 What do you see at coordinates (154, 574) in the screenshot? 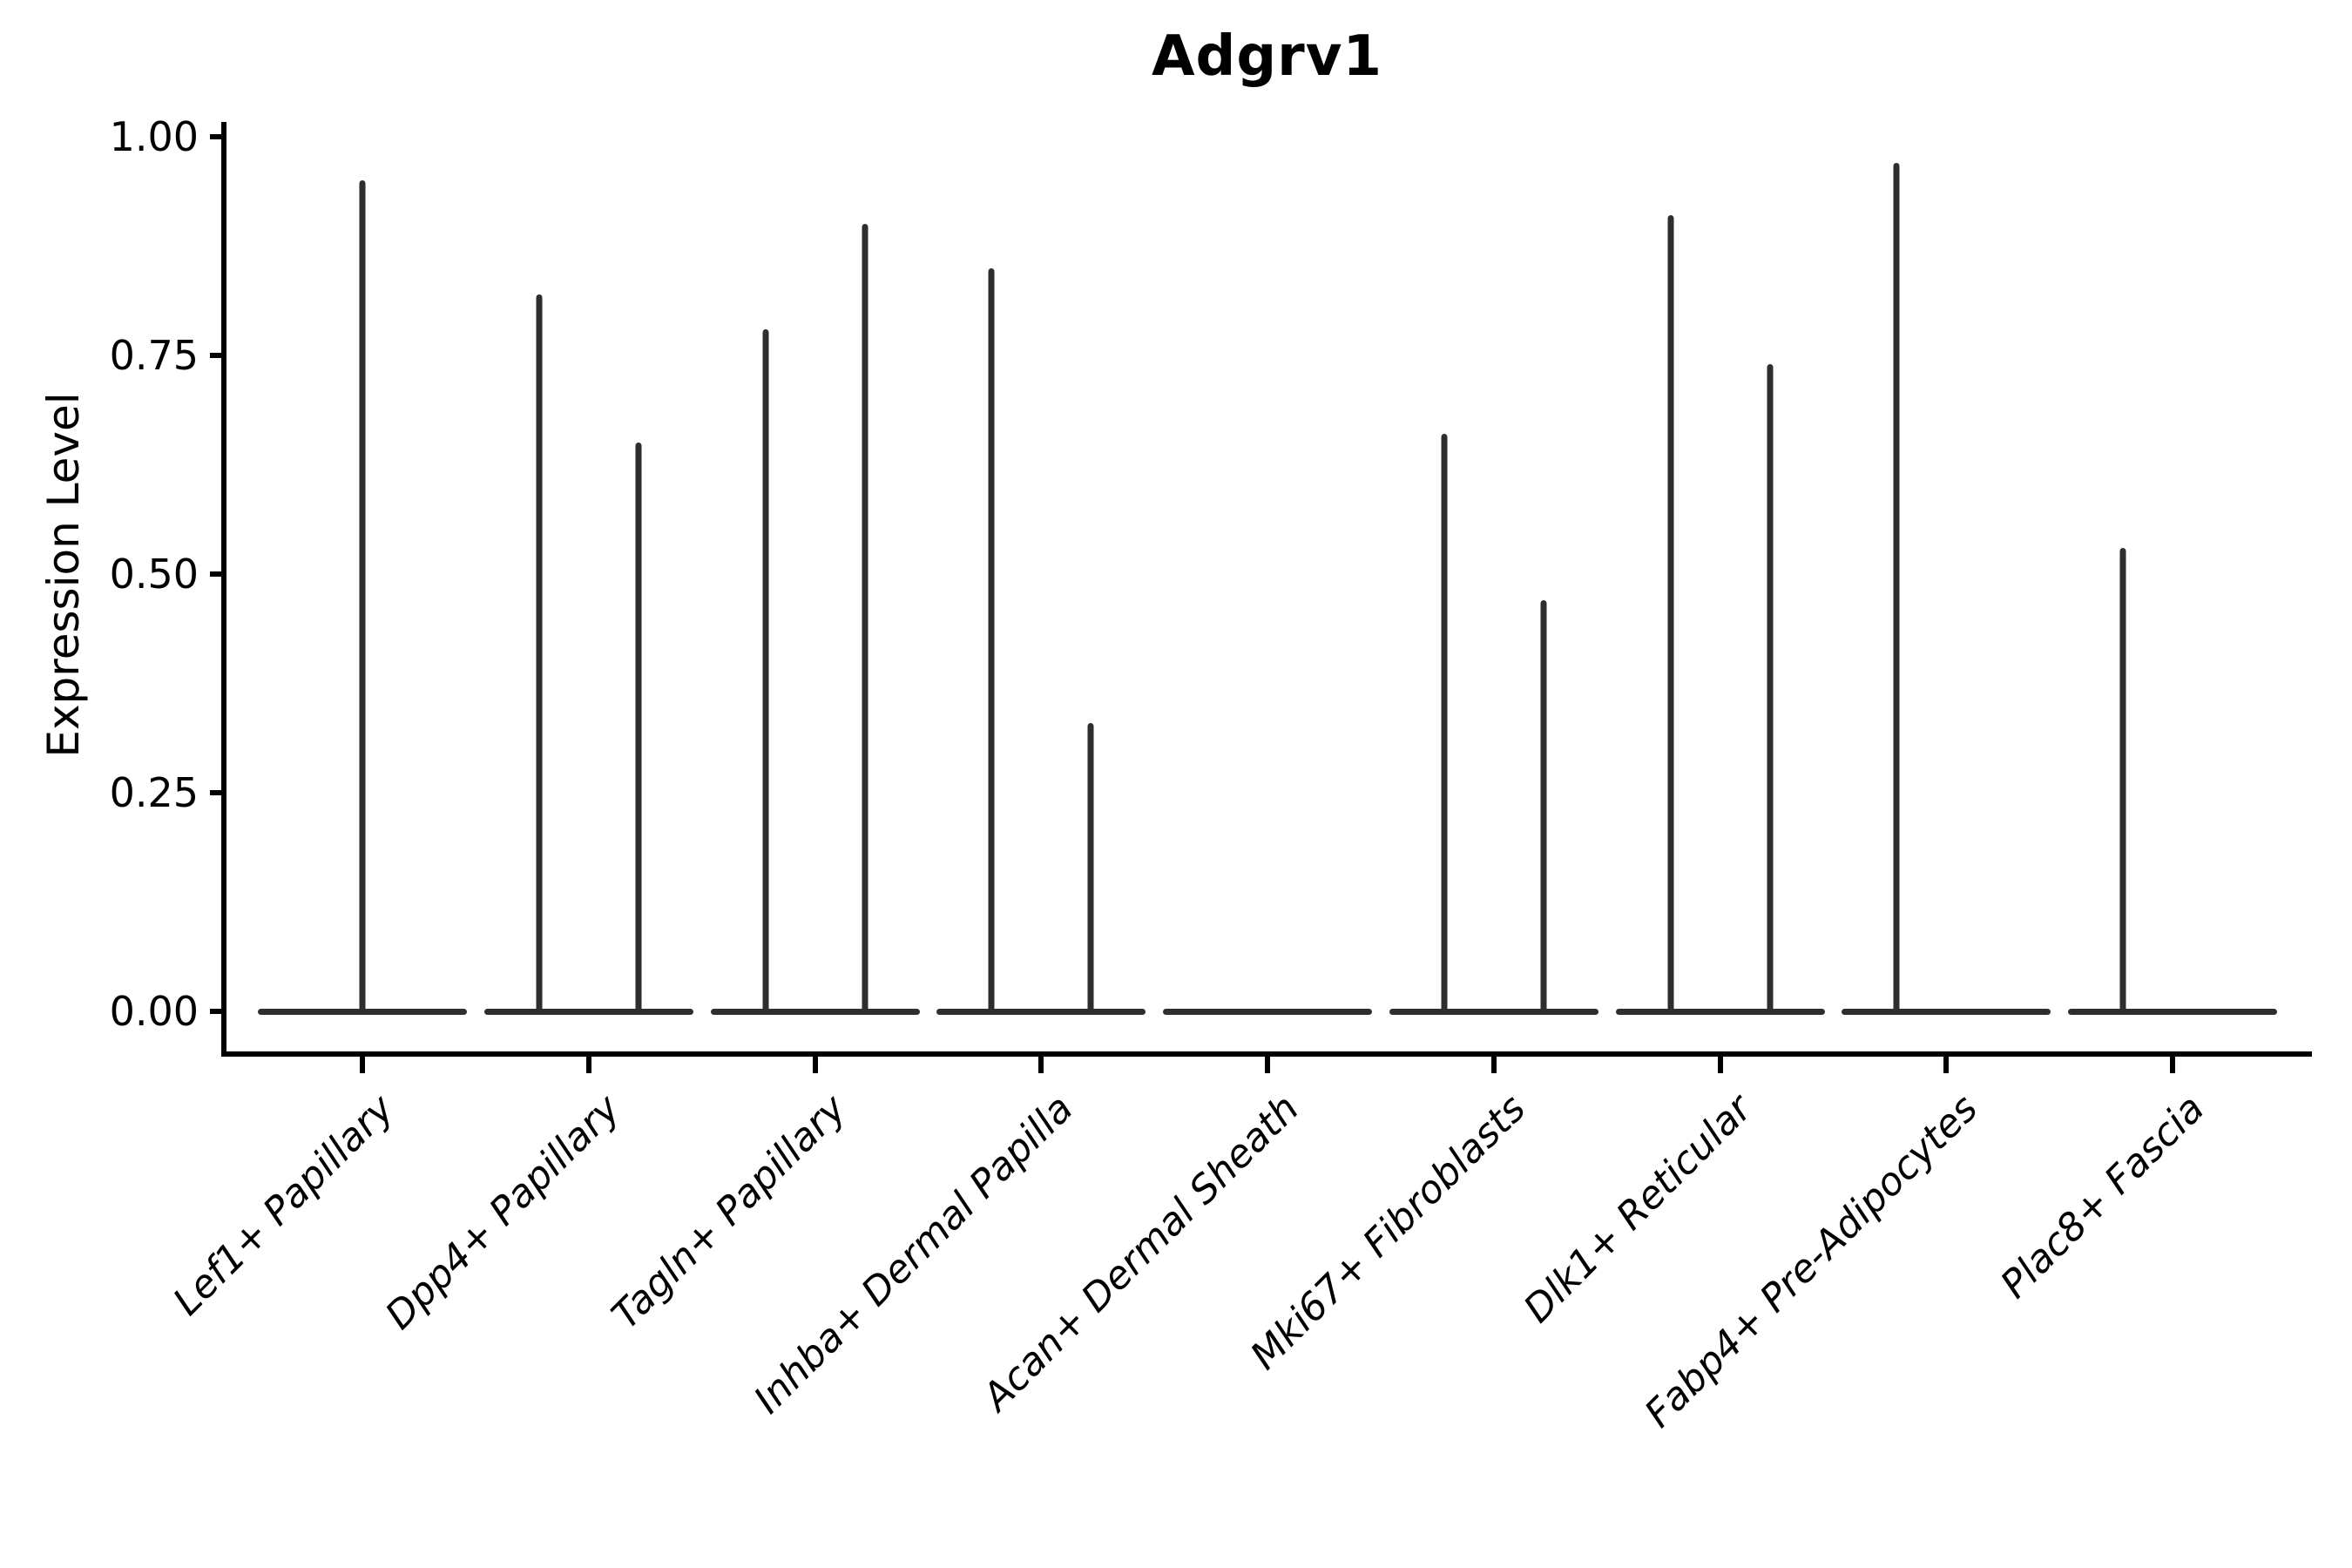
I see `y-tick-label: 0.50` at bounding box center [154, 574].